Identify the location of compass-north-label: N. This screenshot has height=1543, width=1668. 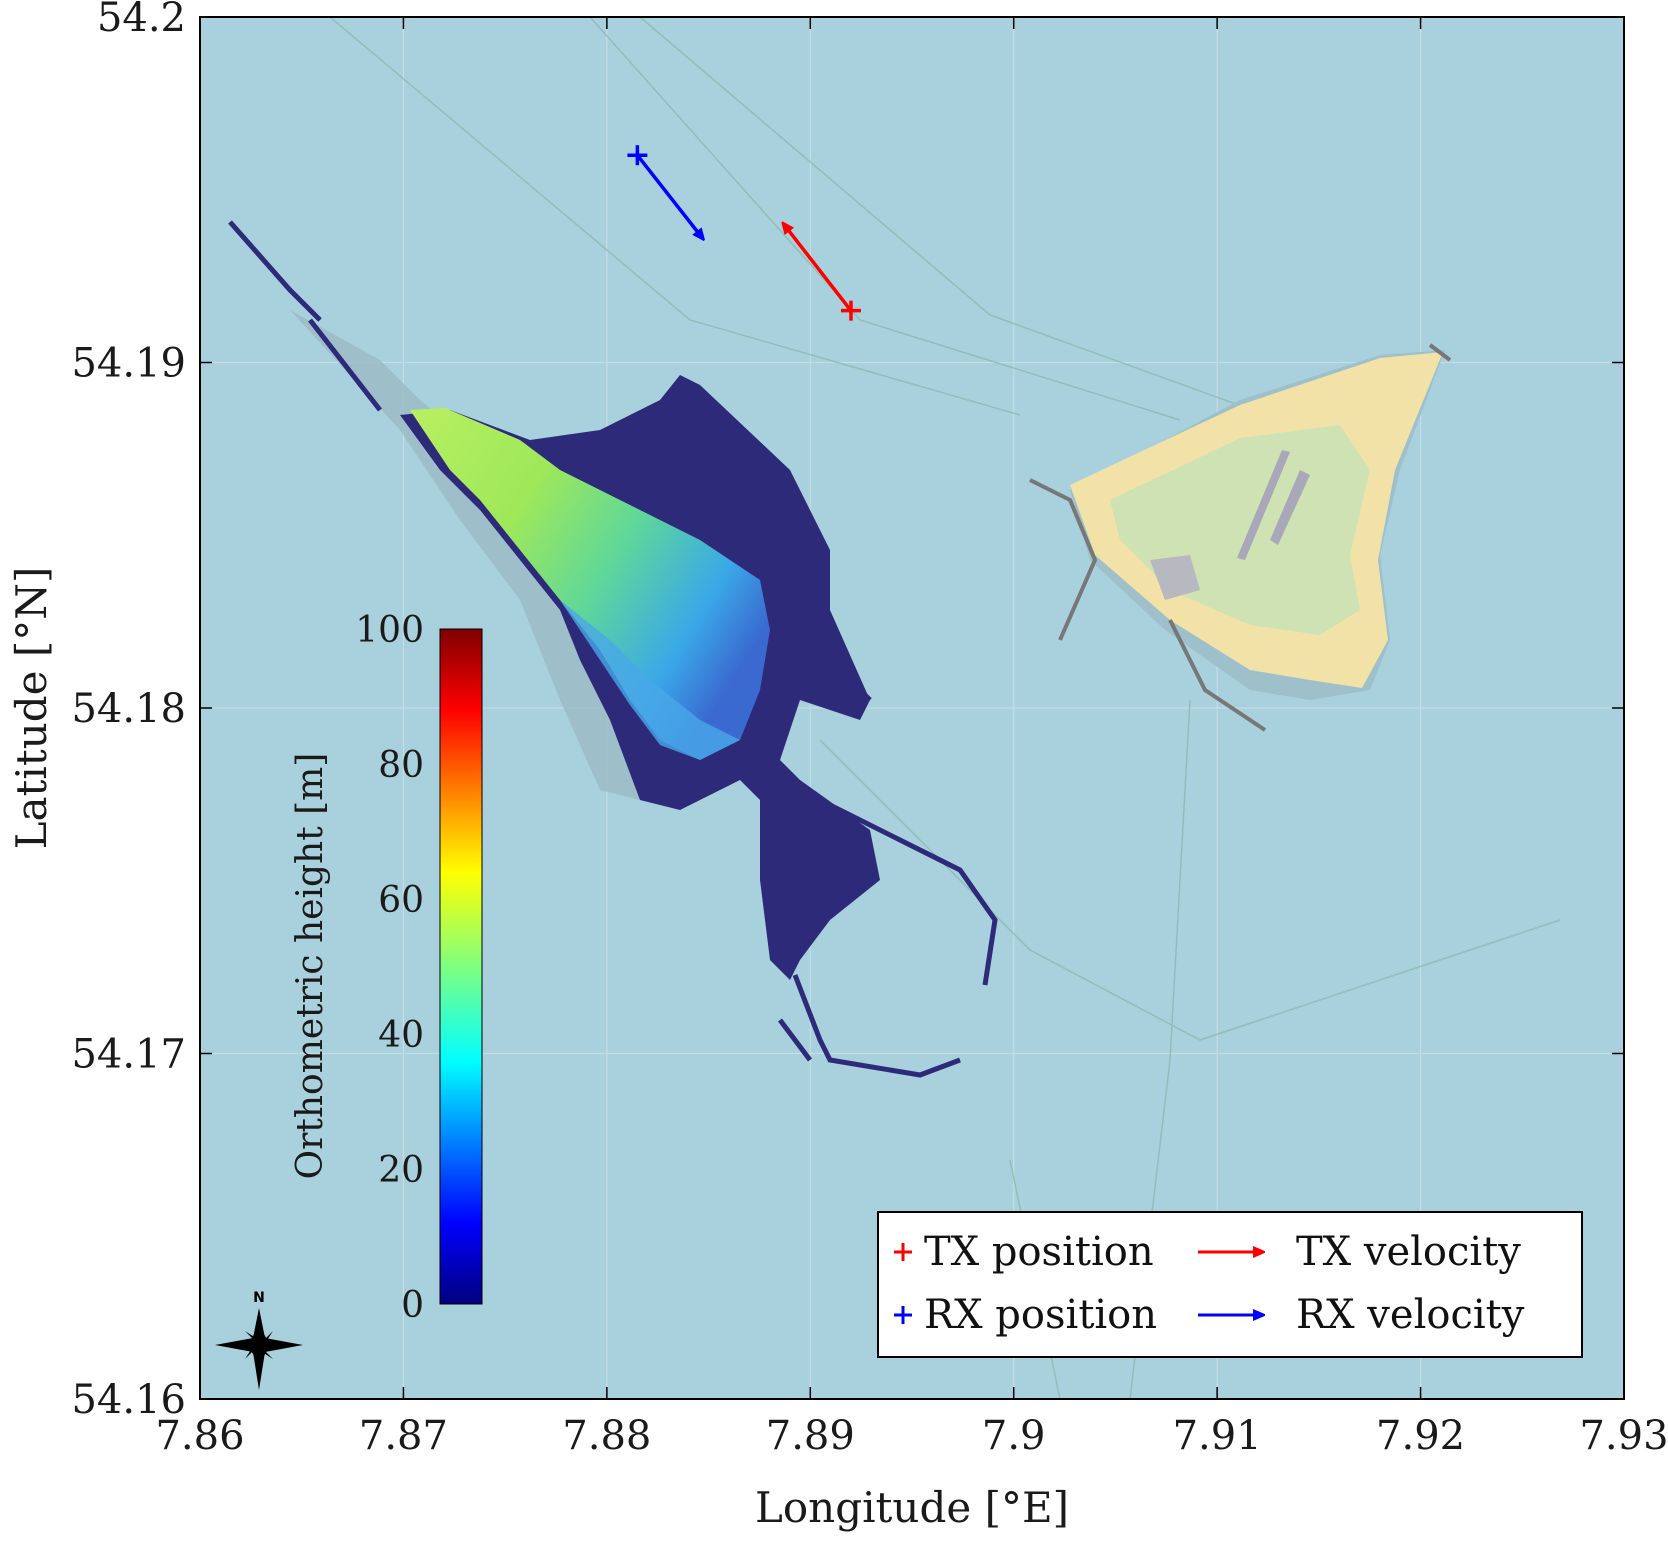
(259, 1298).